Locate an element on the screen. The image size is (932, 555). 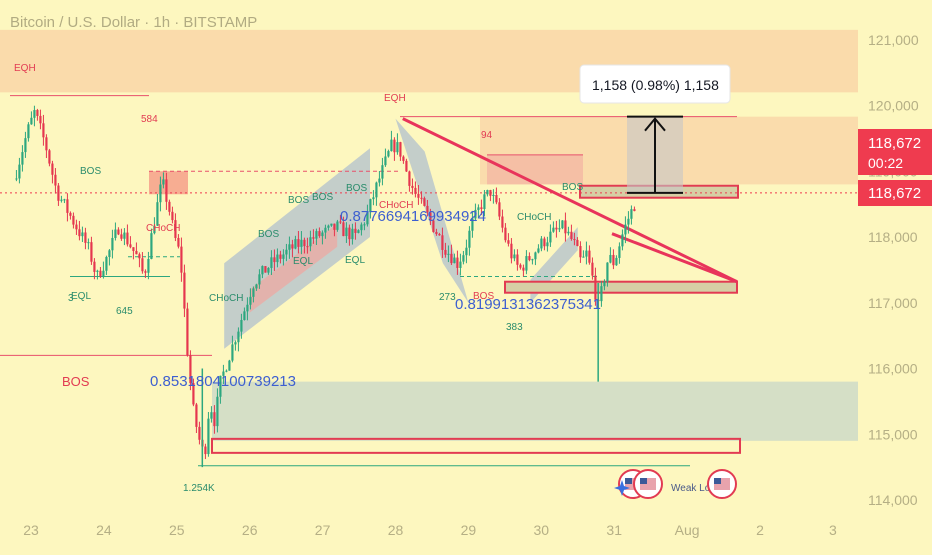
channel-inner is located at coordinates (293, 268).